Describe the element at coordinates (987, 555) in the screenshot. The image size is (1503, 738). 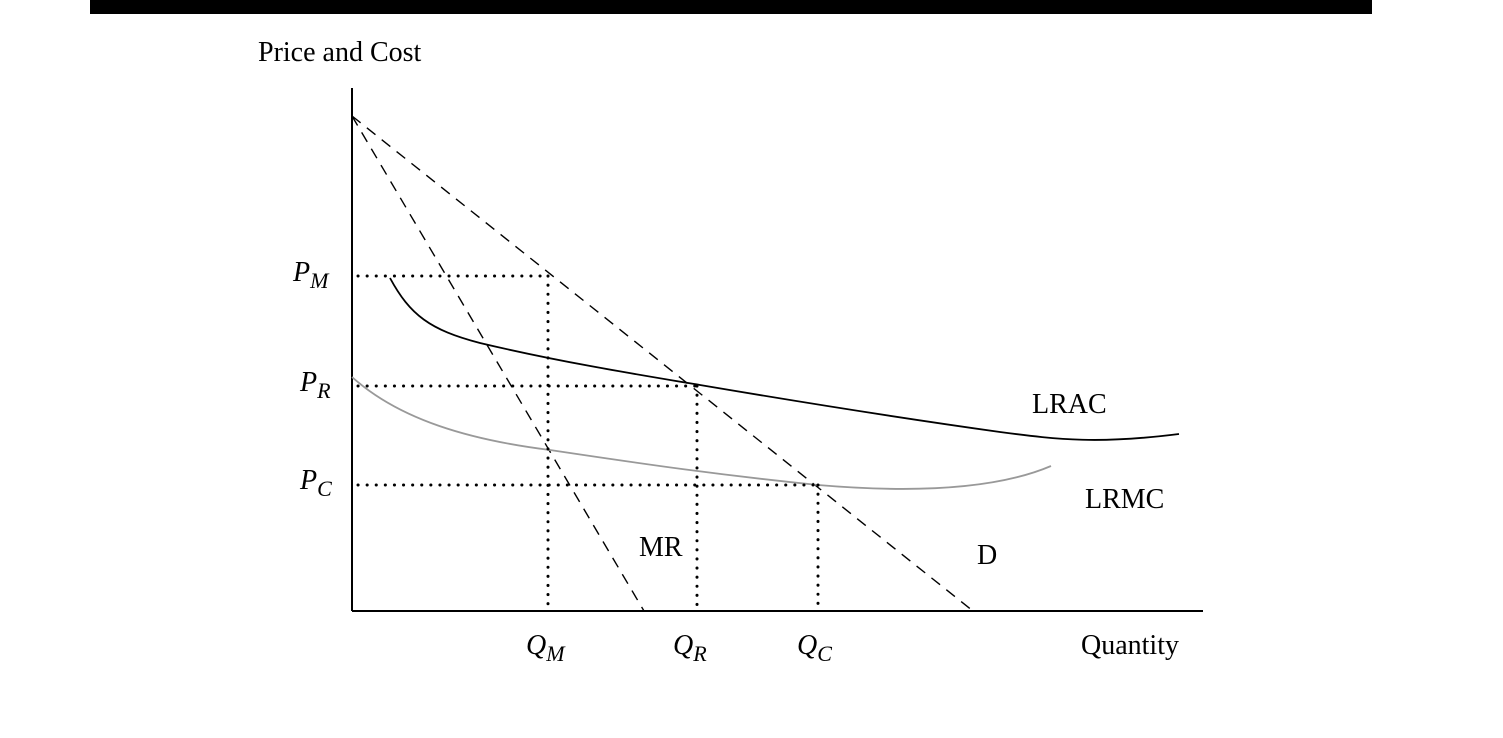
I see `demand-label: D` at that location.